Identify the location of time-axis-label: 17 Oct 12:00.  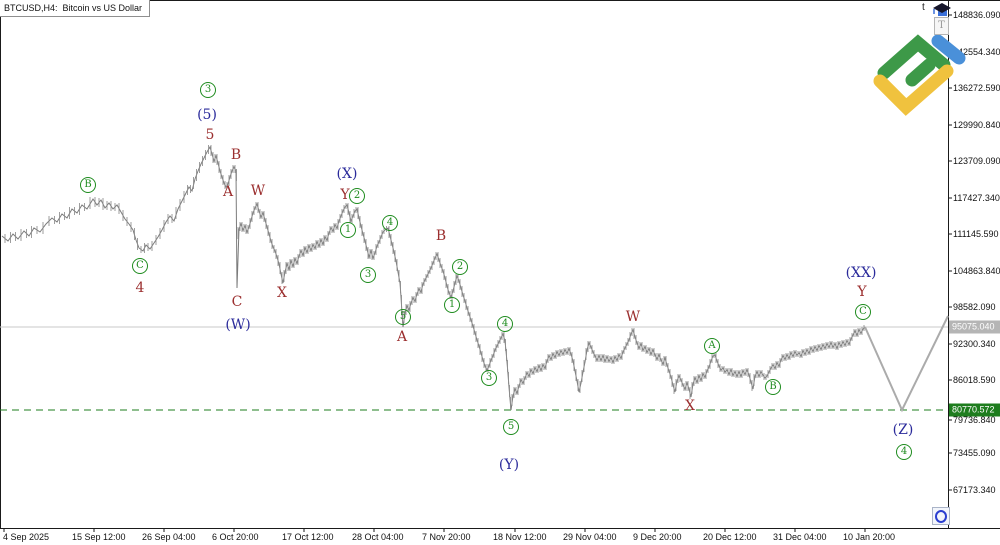
(308, 537).